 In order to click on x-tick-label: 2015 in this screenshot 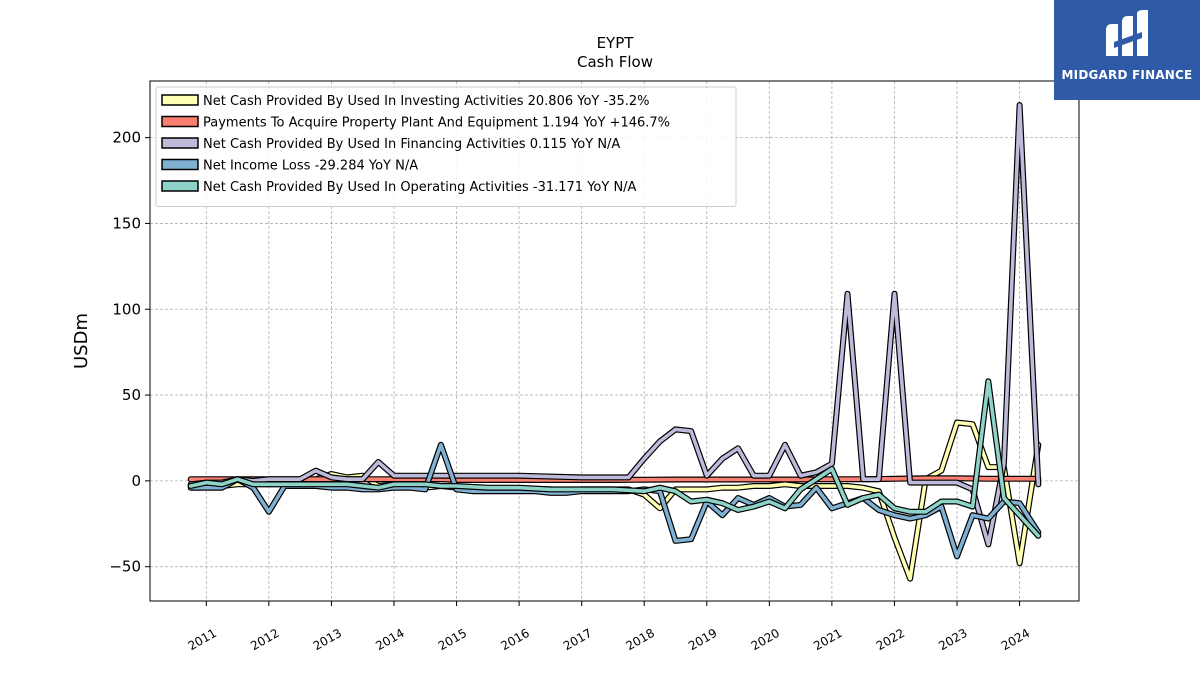, I will do `click(452, 639)`.